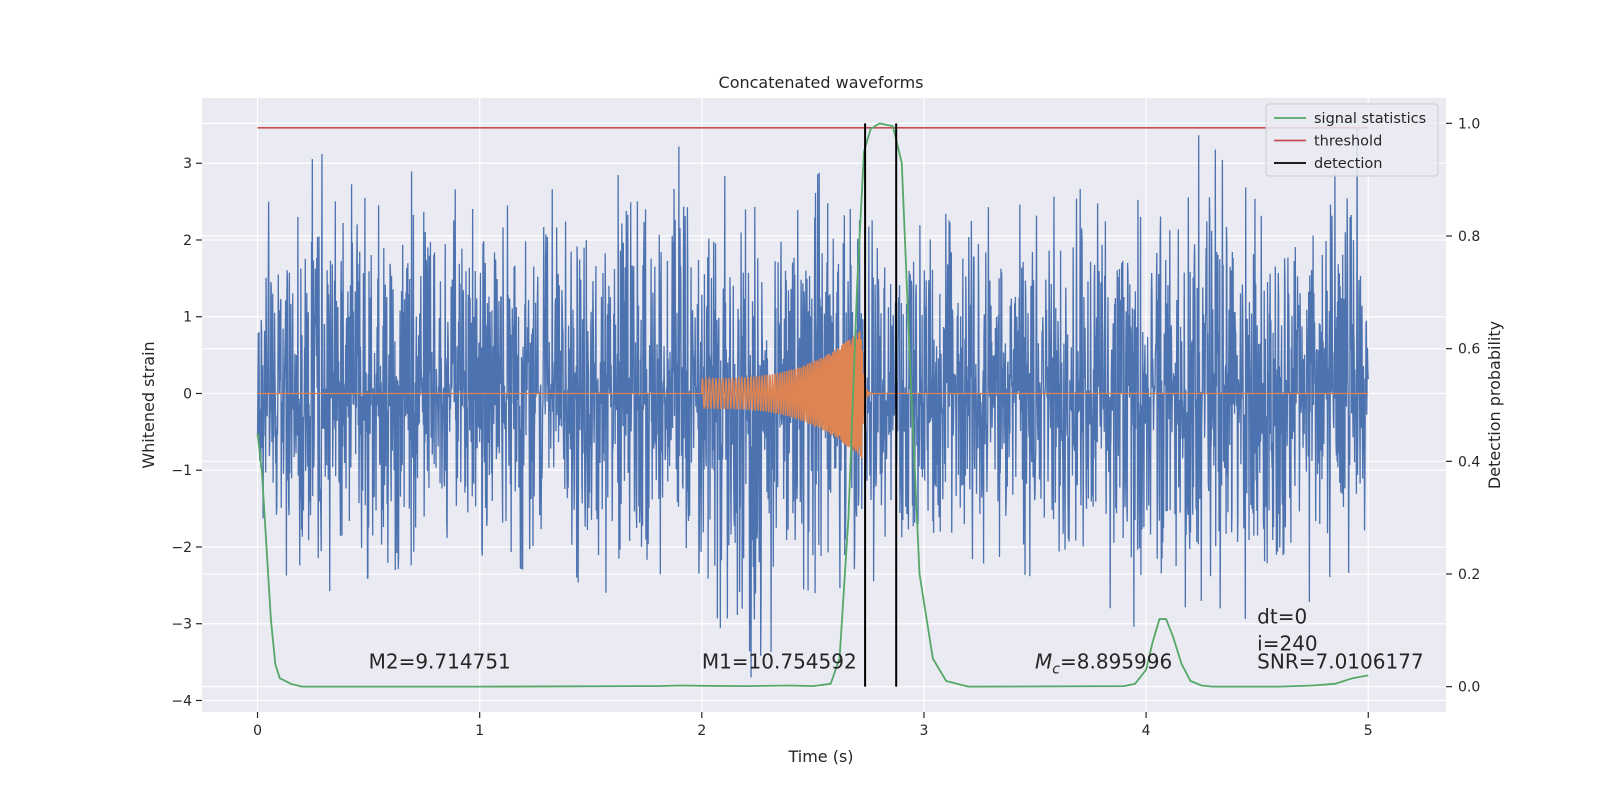 The image size is (1600, 800). Describe the element at coordinates (440, 661) in the screenshot. I see `annotation-text: M2=9.714751` at that location.